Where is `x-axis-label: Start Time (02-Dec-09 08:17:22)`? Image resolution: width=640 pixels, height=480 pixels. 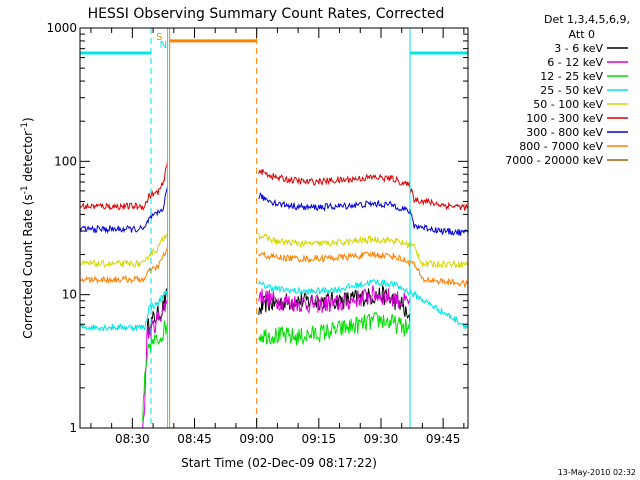
x-axis-label: Start Time (02-Dec-09 08:17:22) is located at coordinates (279, 463).